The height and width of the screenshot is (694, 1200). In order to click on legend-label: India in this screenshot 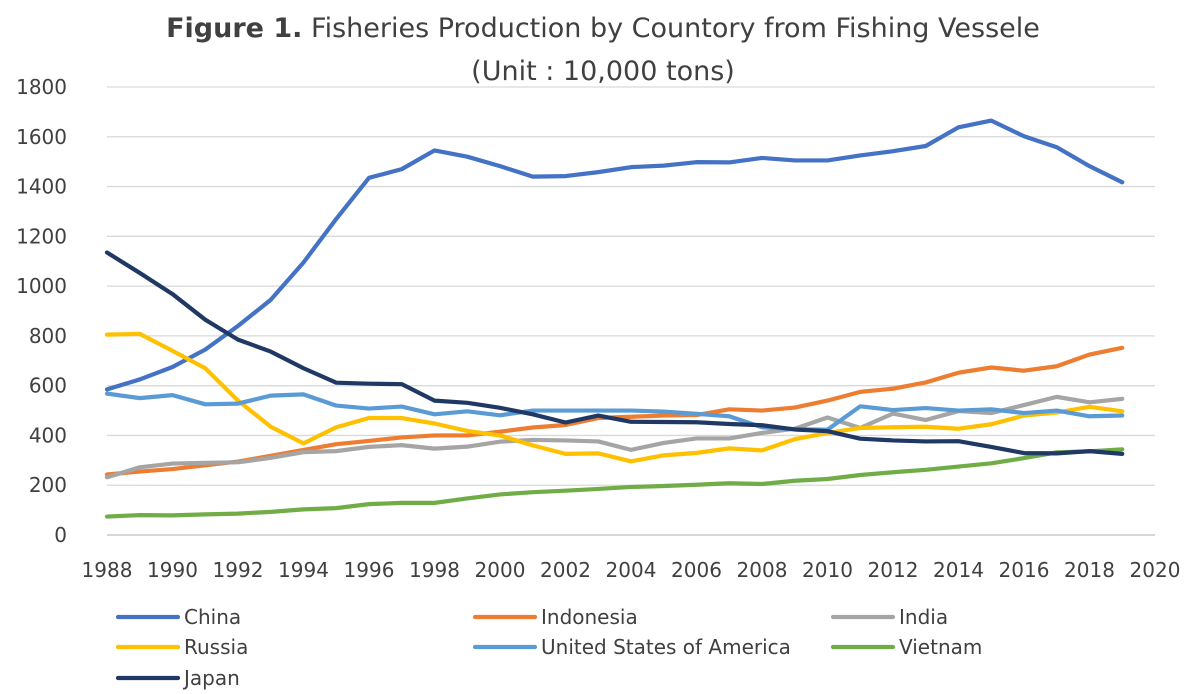, I will do `click(923, 617)`.